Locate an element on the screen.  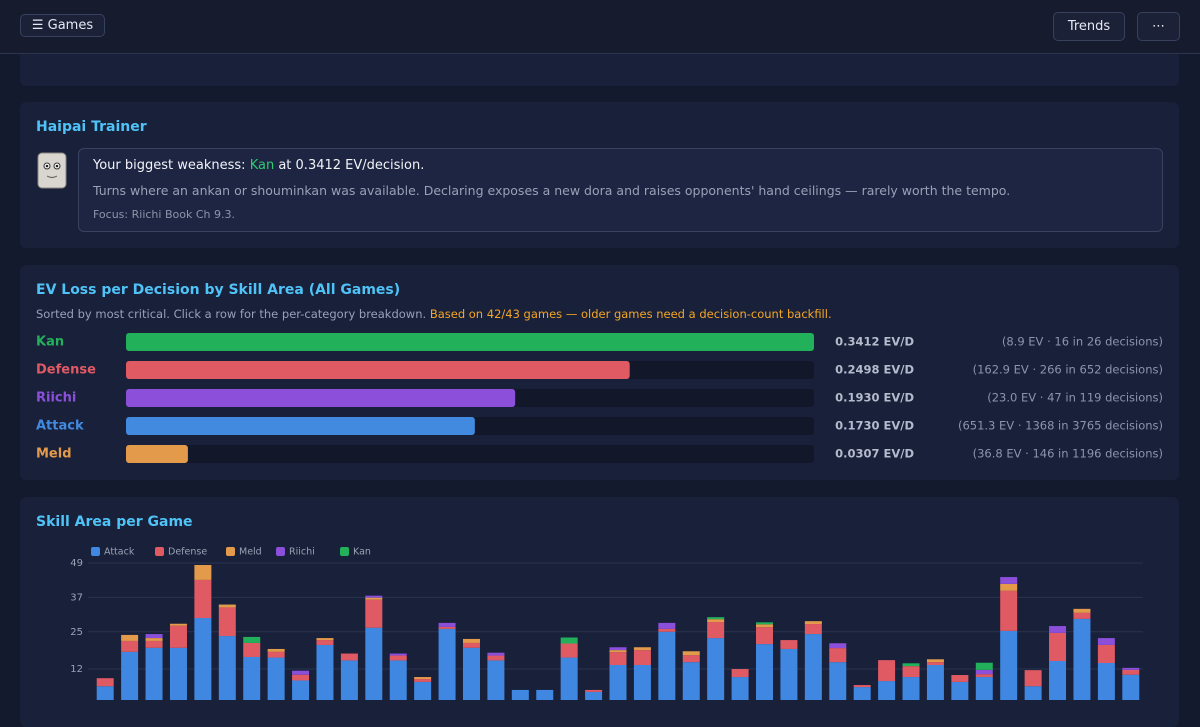
top-bar: ☰ Games Trends ⋯ is located at coordinates (600, 27).